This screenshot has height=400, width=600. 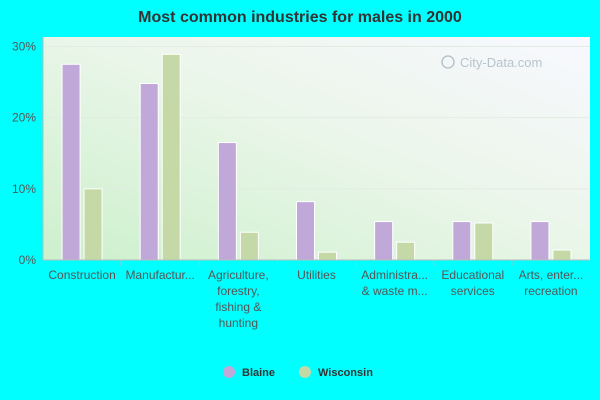 What do you see at coordinates (238, 291) in the screenshot?
I see `x-tick-label: forestry,` at bounding box center [238, 291].